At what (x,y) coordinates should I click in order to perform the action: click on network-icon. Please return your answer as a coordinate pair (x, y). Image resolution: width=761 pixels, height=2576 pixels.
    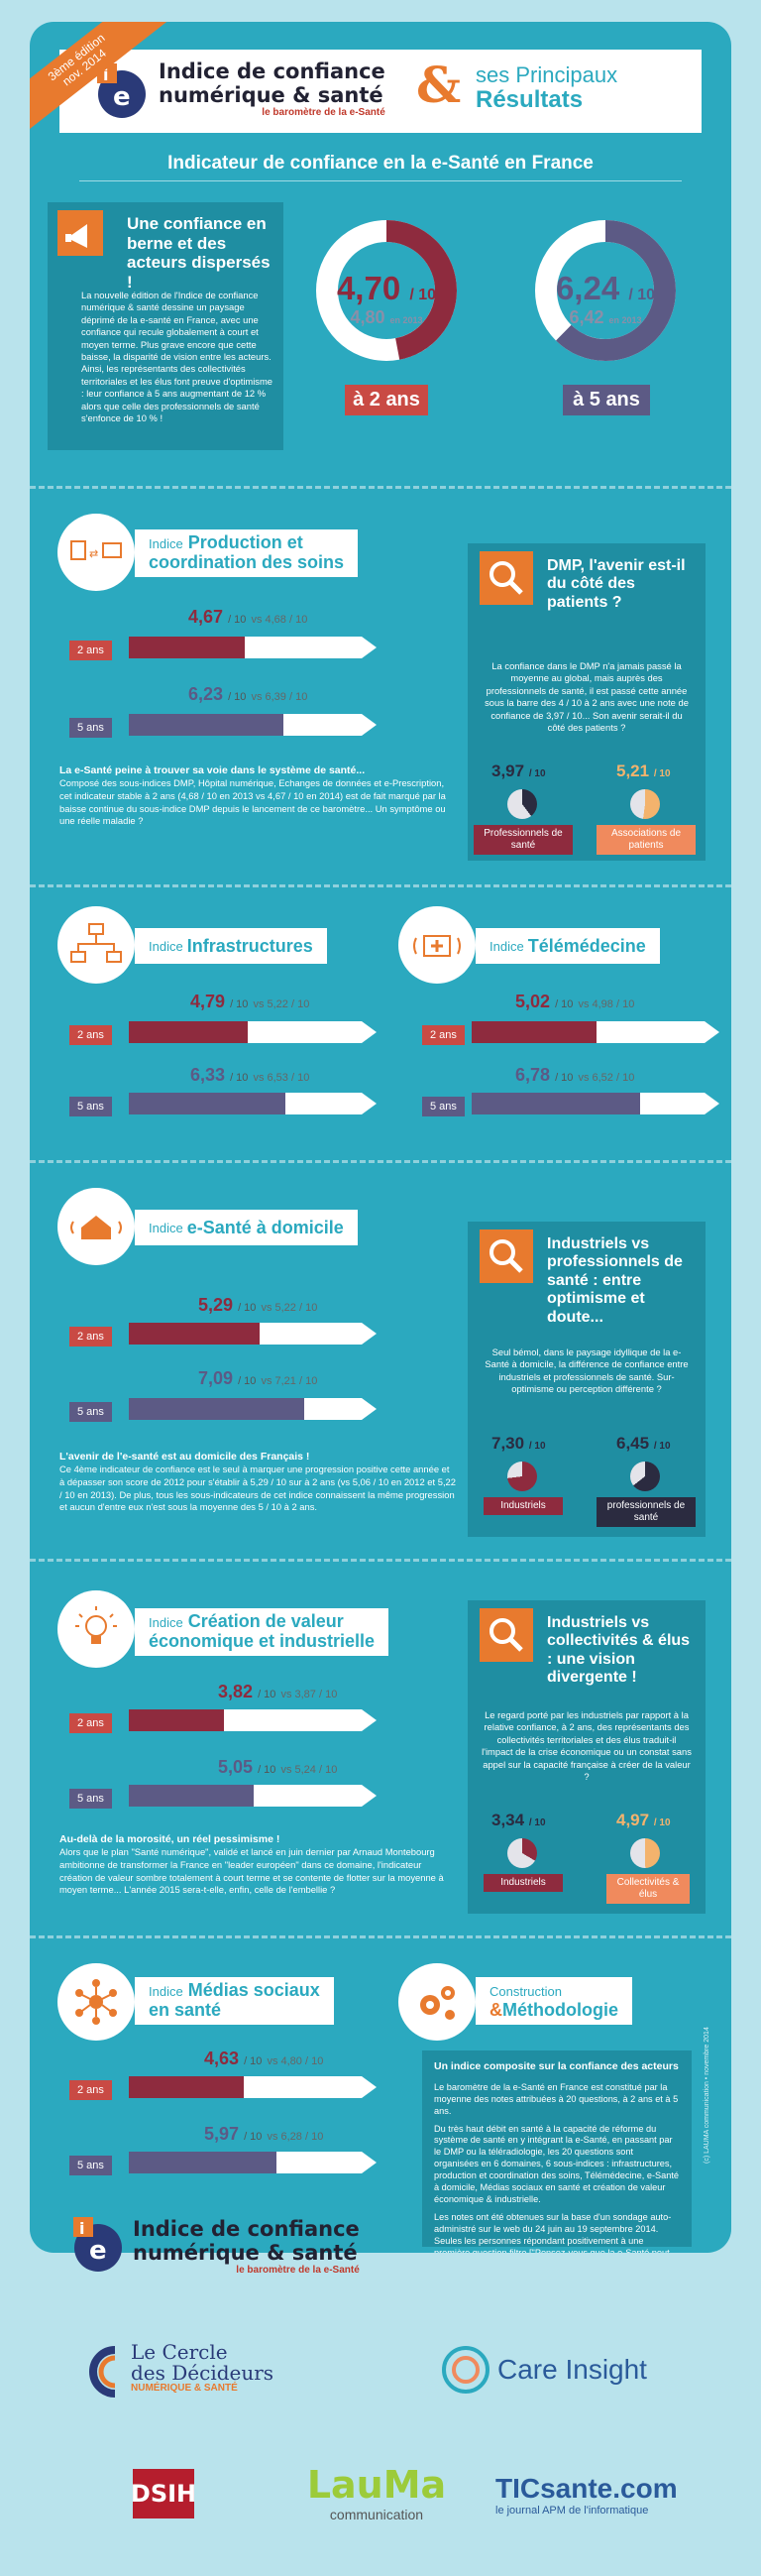
    Looking at the image, I should click on (96, 945).